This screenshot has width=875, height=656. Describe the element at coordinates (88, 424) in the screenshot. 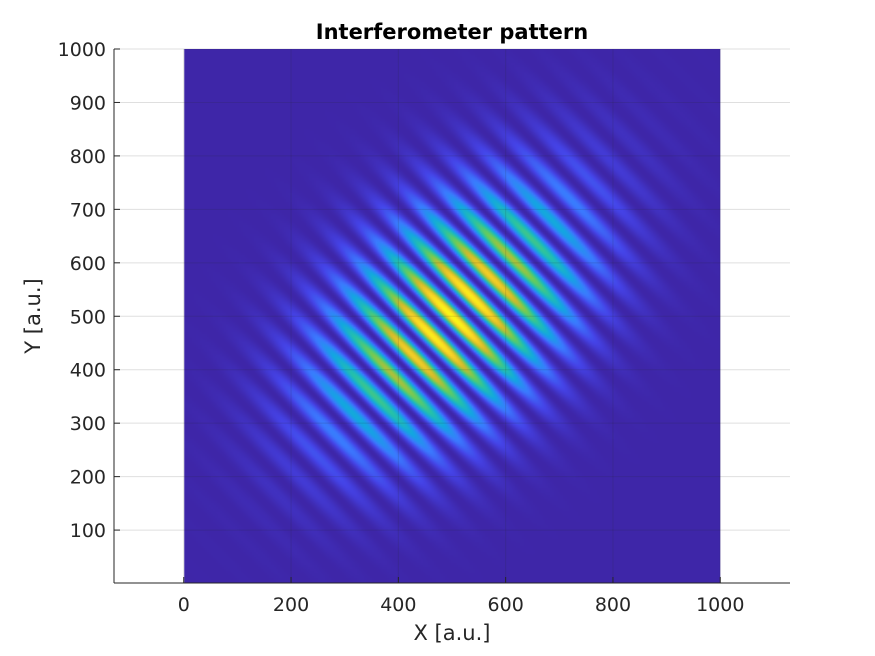

I see `y-tick-label: 300` at that location.